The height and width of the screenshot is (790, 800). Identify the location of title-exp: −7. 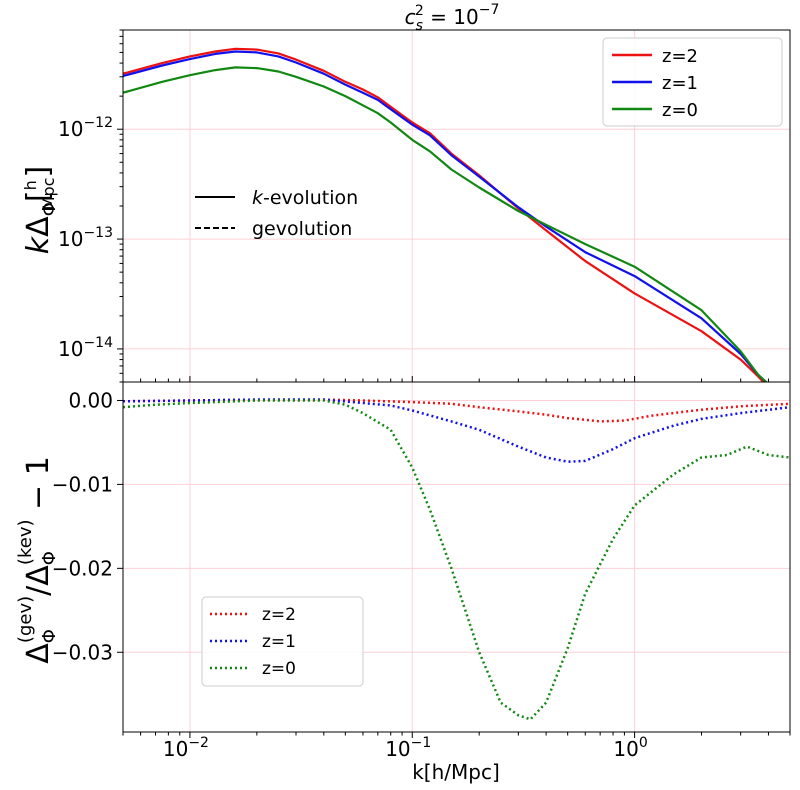
(489, 10).